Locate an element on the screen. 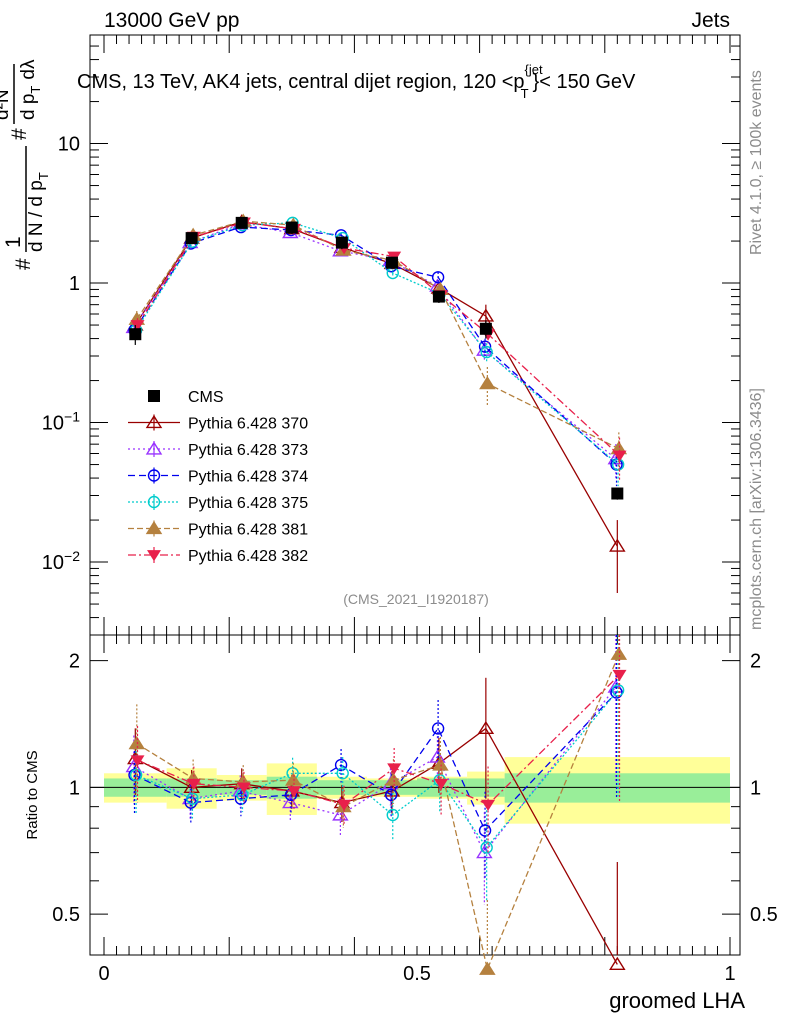  x-tick-label: 0 is located at coordinates (103, 974).